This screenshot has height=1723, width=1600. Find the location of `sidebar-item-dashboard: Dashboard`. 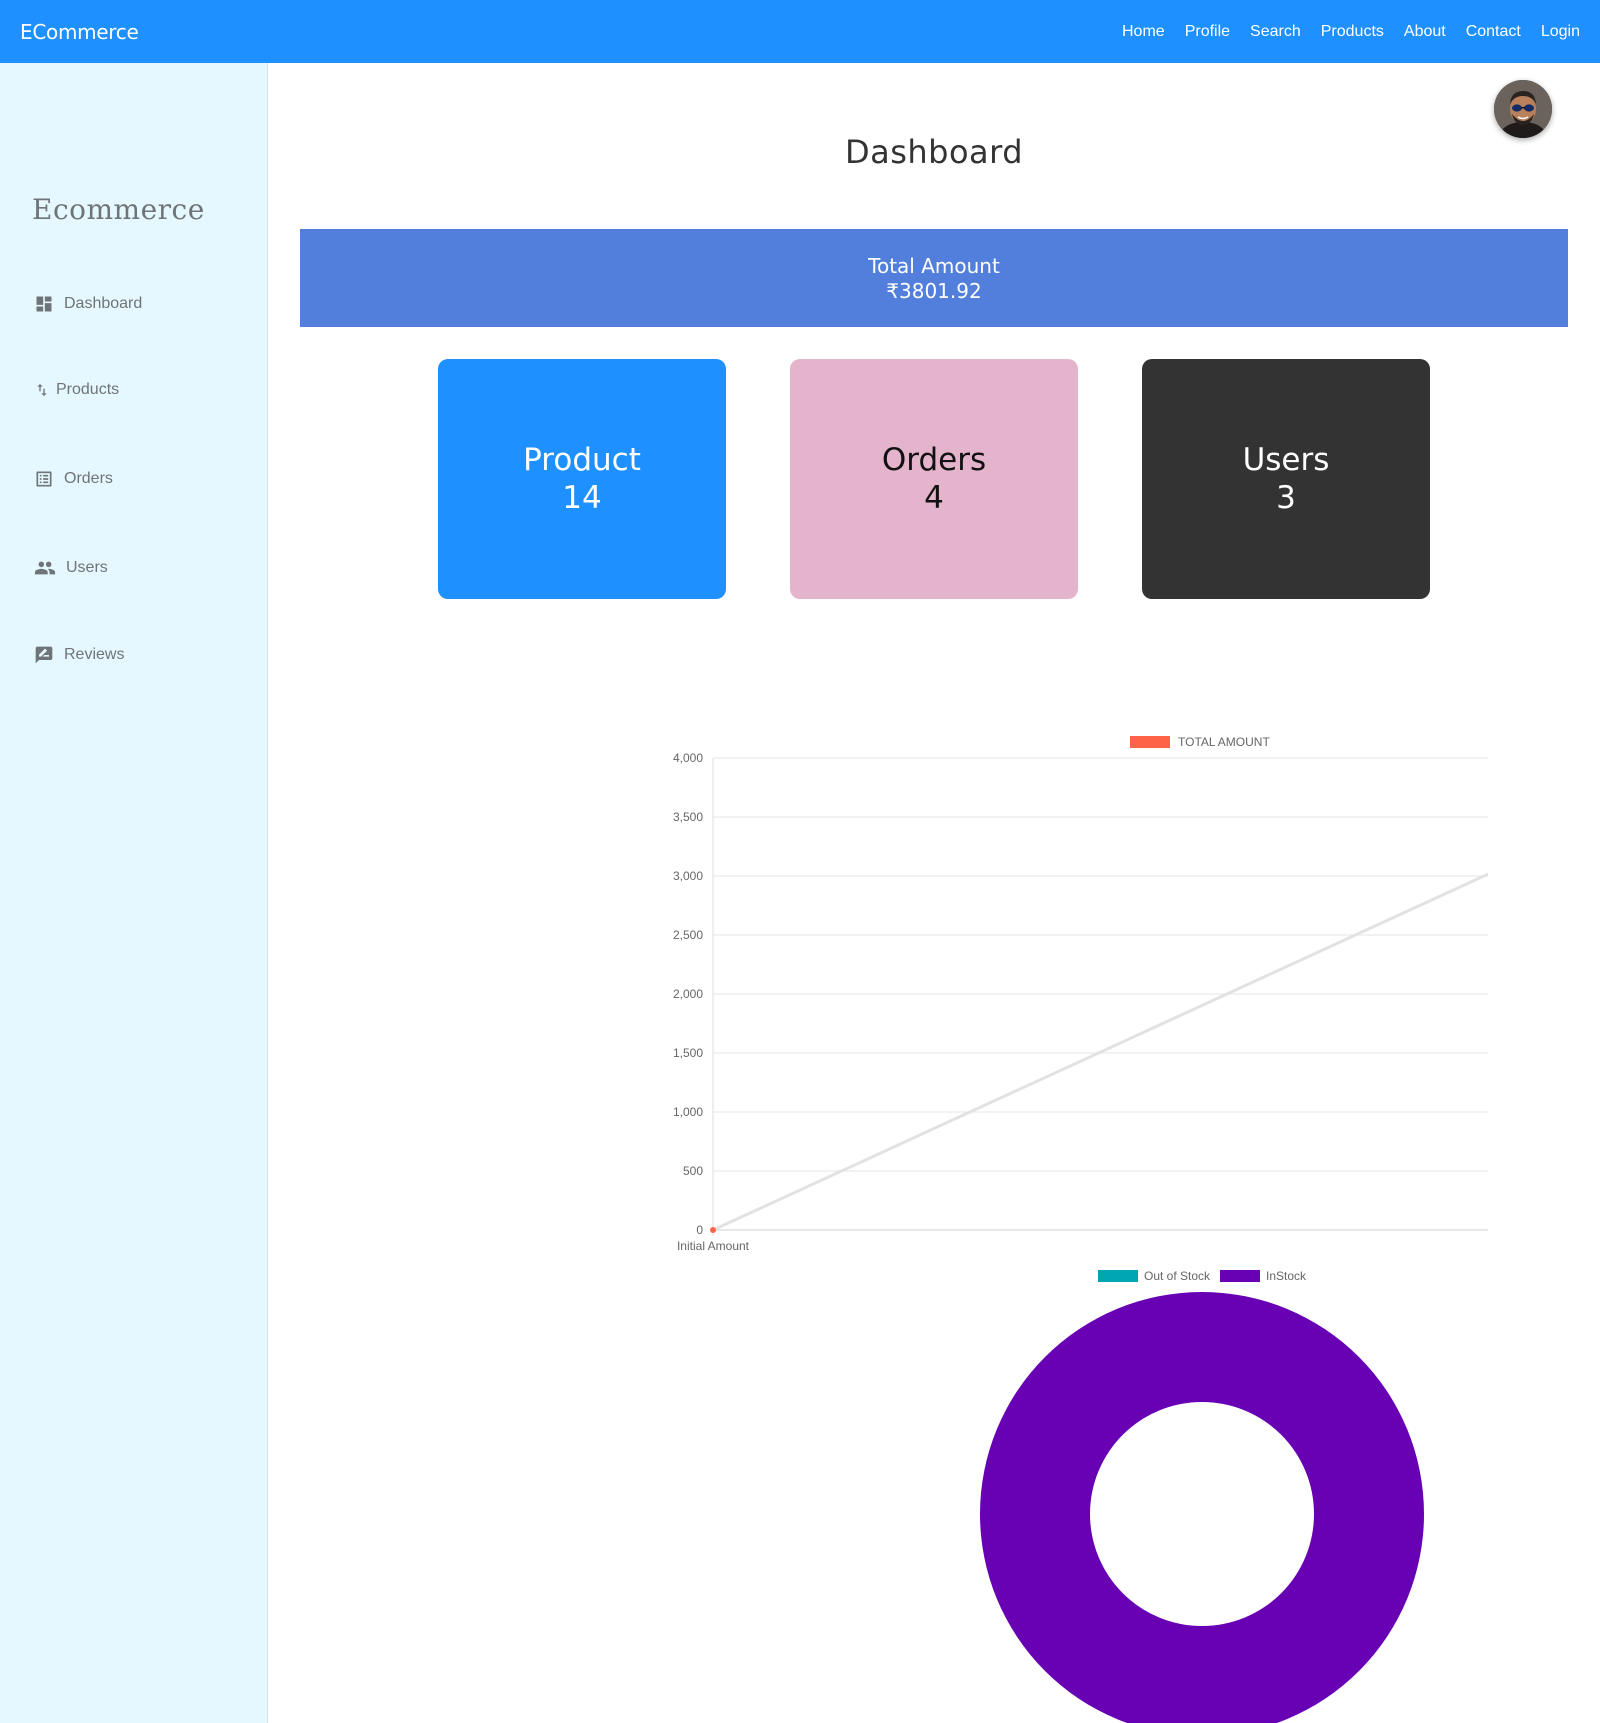

sidebar-item-dashboard: Dashboard is located at coordinates (88, 304).